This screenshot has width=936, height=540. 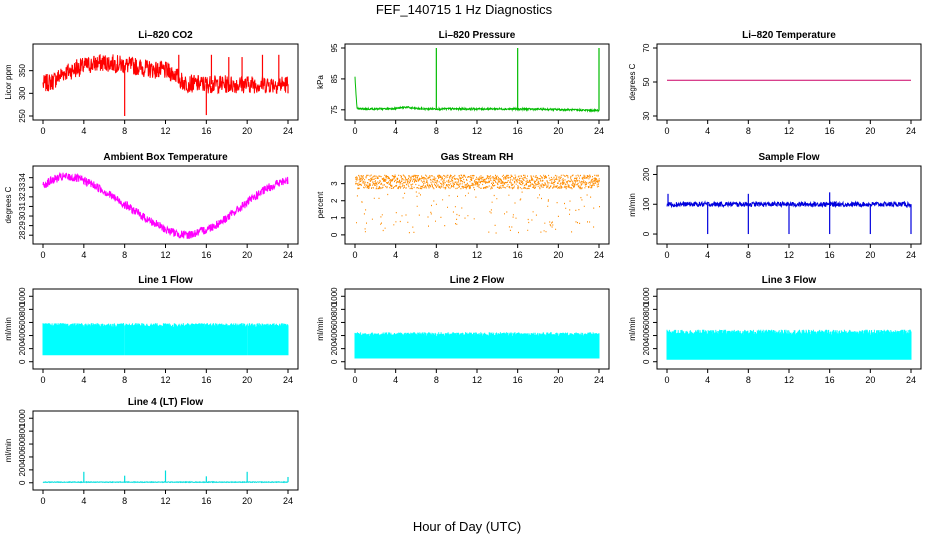 What do you see at coordinates (165, 280) in the screenshot?
I see `panel-title: Line 1 Flow` at bounding box center [165, 280].